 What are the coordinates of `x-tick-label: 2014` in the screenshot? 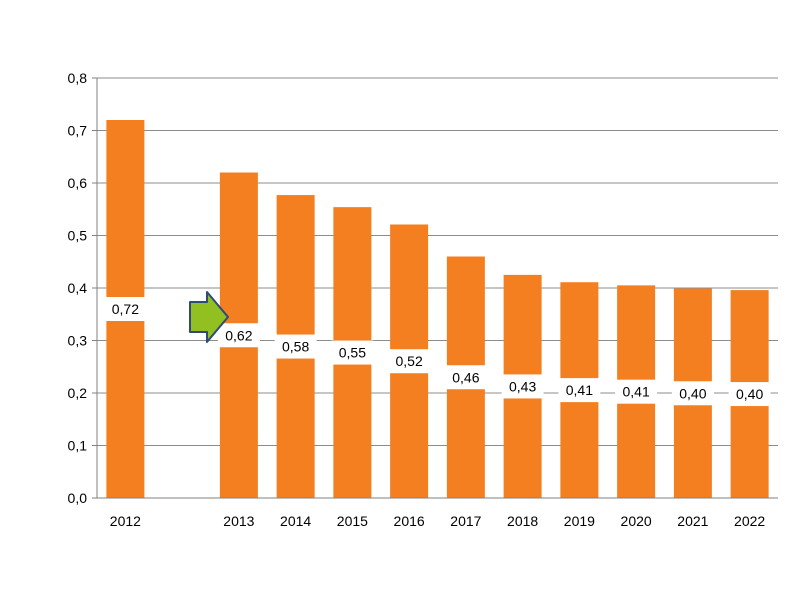 It's located at (295, 521).